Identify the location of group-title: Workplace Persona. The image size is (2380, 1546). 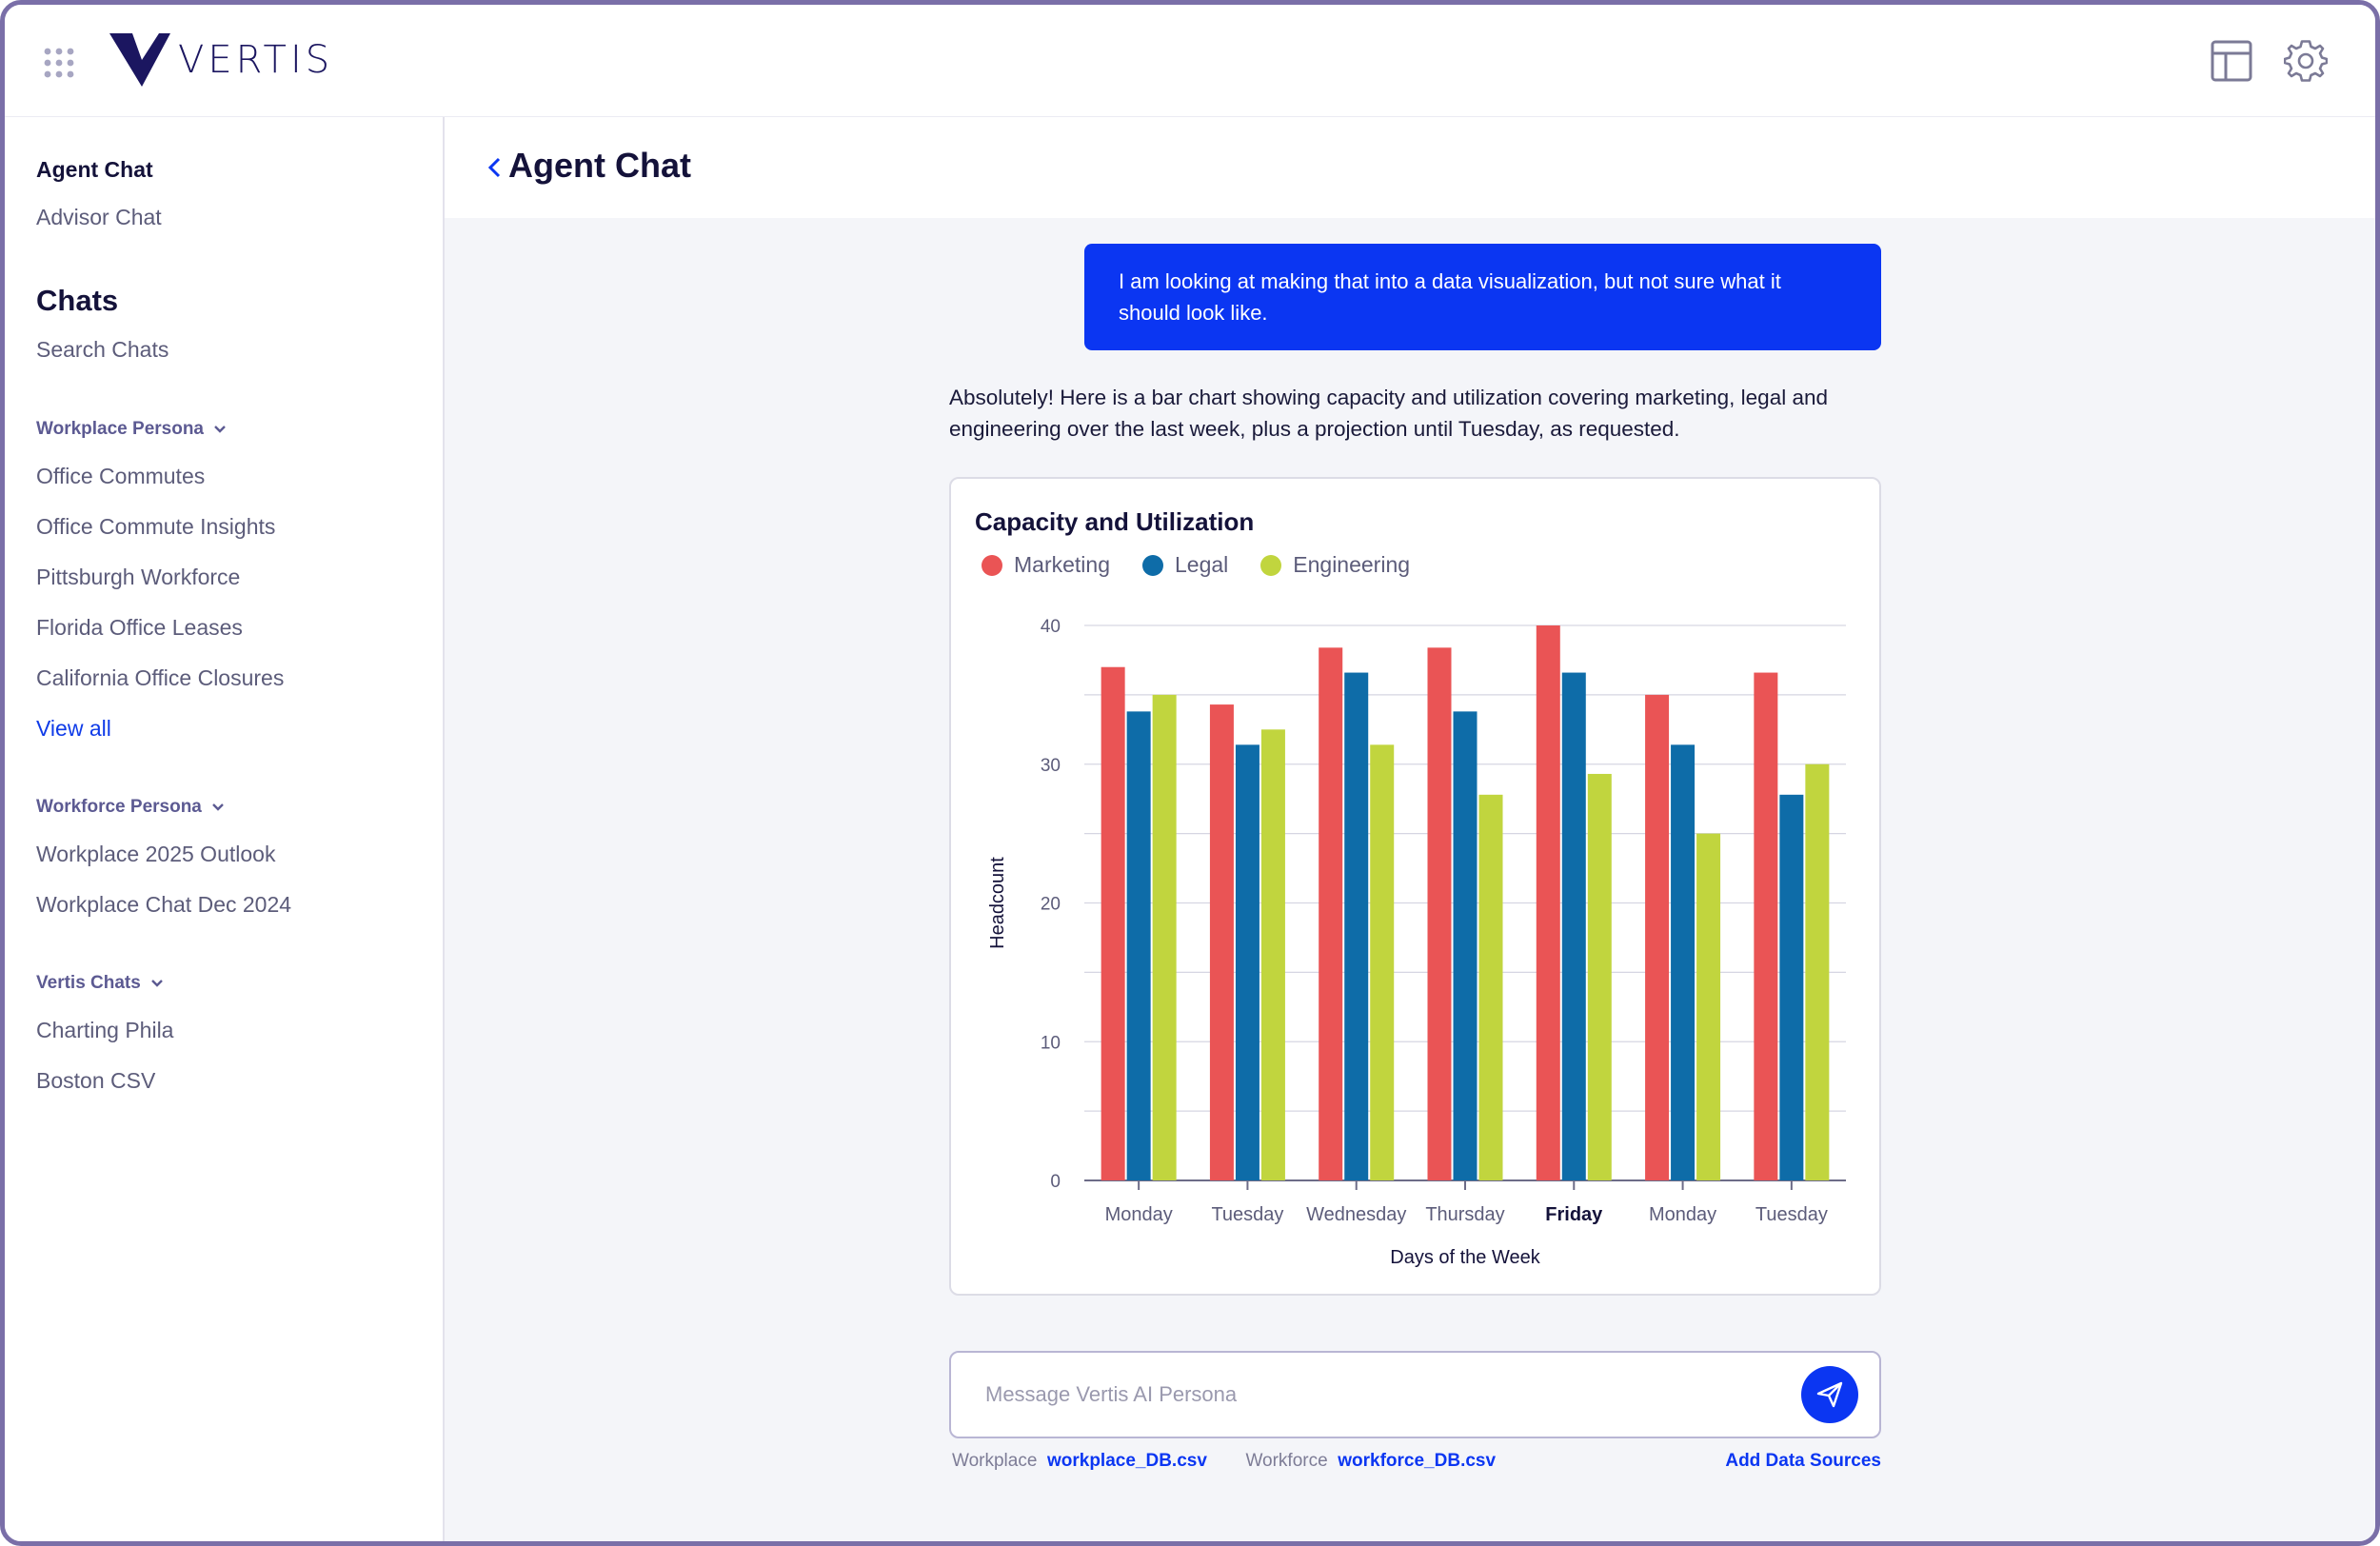
(120, 429).